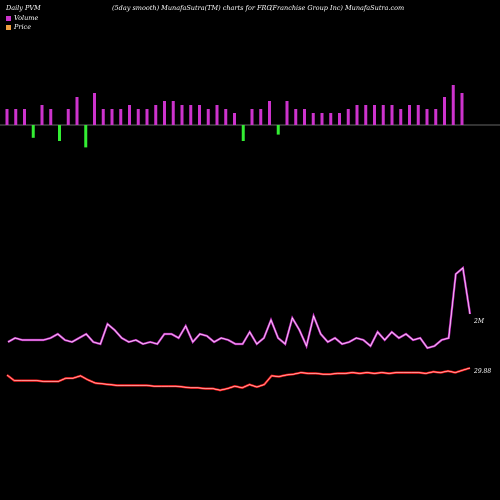 The image size is (500, 500). I want to click on volume-line-label: 2M, so click(479, 321).